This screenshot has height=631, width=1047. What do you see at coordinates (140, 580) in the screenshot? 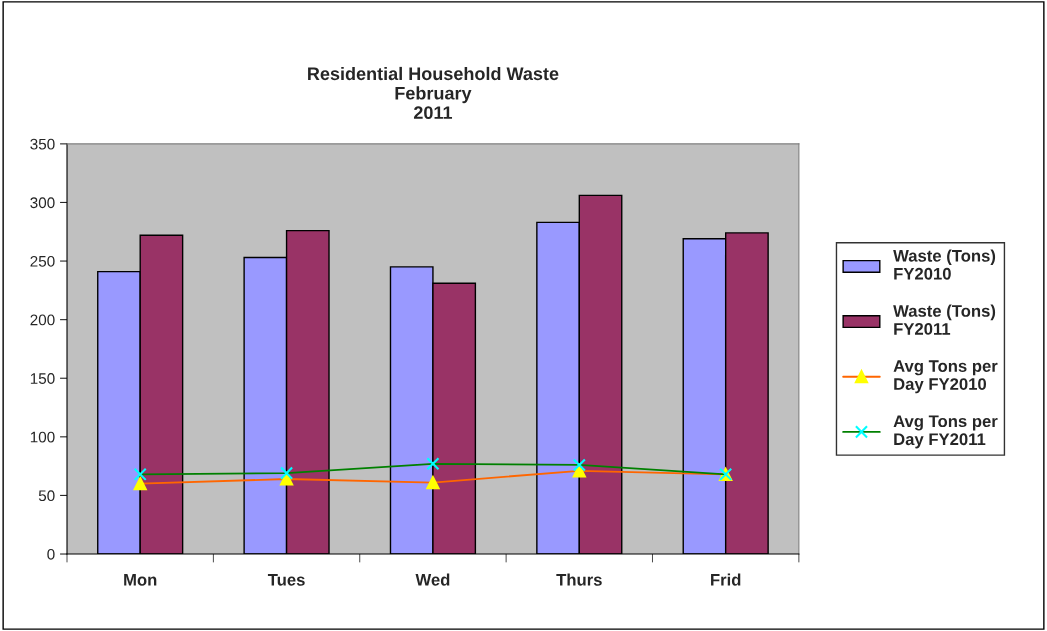
I see `x-tick-label: Mon` at bounding box center [140, 580].